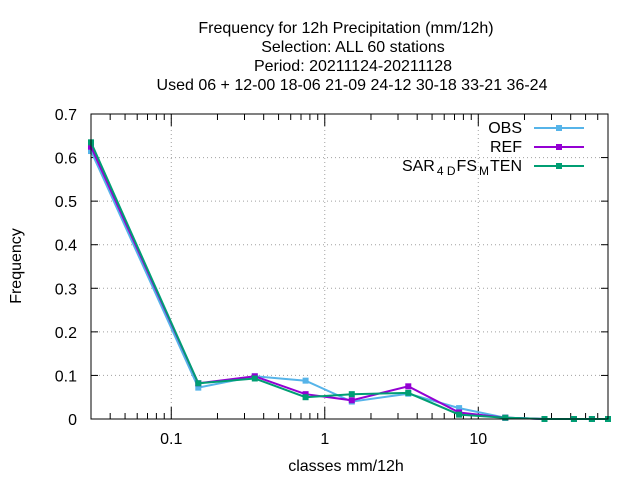  Describe the element at coordinates (66, 333) in the screenshot. I see `y-tick-label: 0.2` at that location.